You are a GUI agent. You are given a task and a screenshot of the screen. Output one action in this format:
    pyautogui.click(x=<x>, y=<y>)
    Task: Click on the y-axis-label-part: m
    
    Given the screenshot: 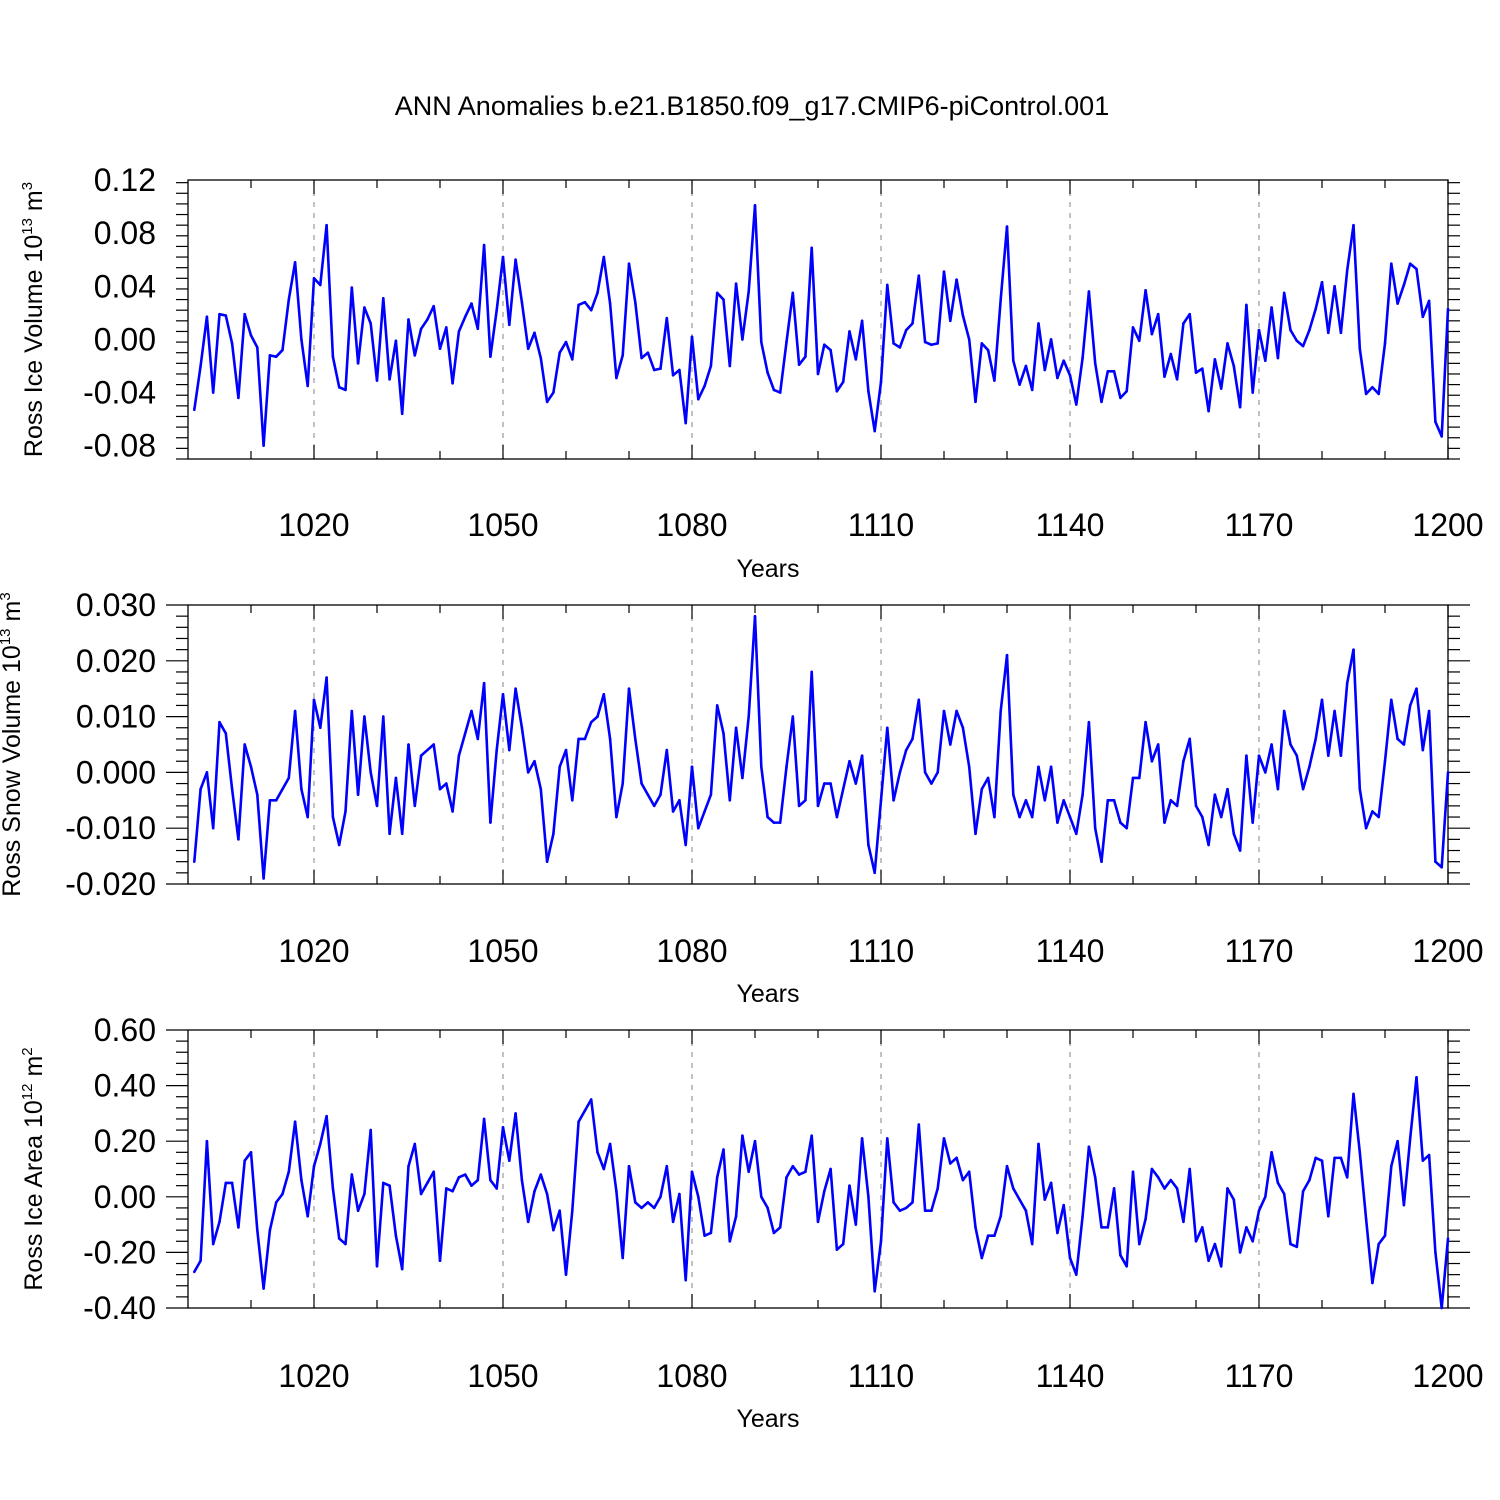 What is the action you would take?
    pyautogui.click(x=34, y=1066)
    